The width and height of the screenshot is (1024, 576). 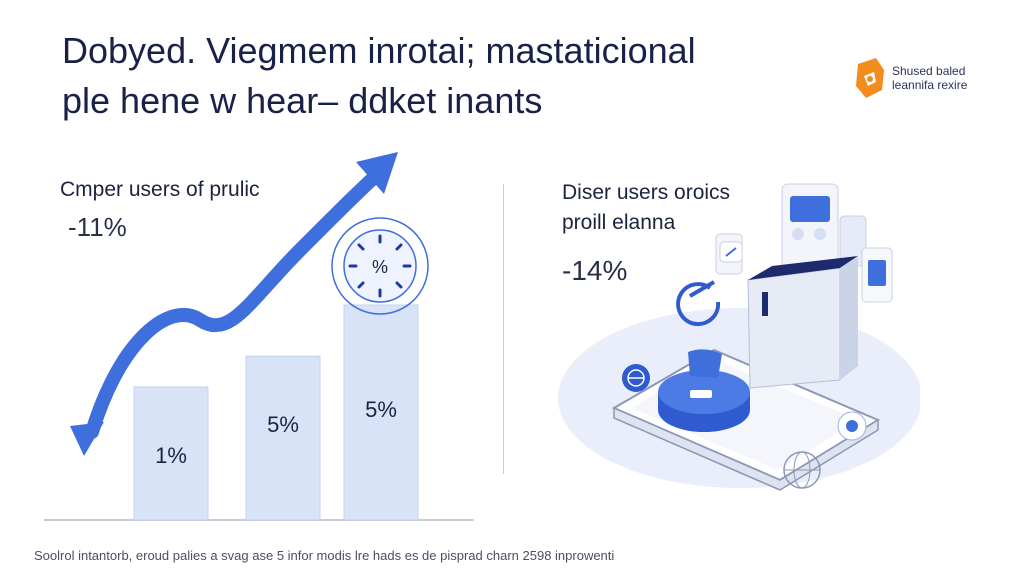 What do you see at coordinates (636, 378) in the screenshot?
I see `globe-icon` at bounding box center [636, 378].